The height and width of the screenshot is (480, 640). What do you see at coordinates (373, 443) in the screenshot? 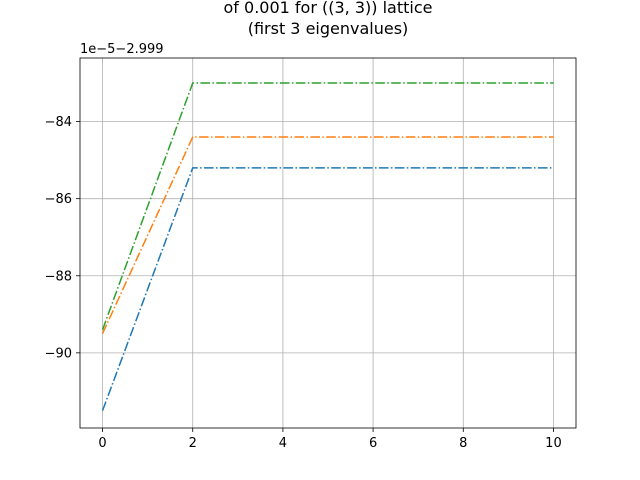
I see `x-tick-label: 6` at bounding box center [373, 443].